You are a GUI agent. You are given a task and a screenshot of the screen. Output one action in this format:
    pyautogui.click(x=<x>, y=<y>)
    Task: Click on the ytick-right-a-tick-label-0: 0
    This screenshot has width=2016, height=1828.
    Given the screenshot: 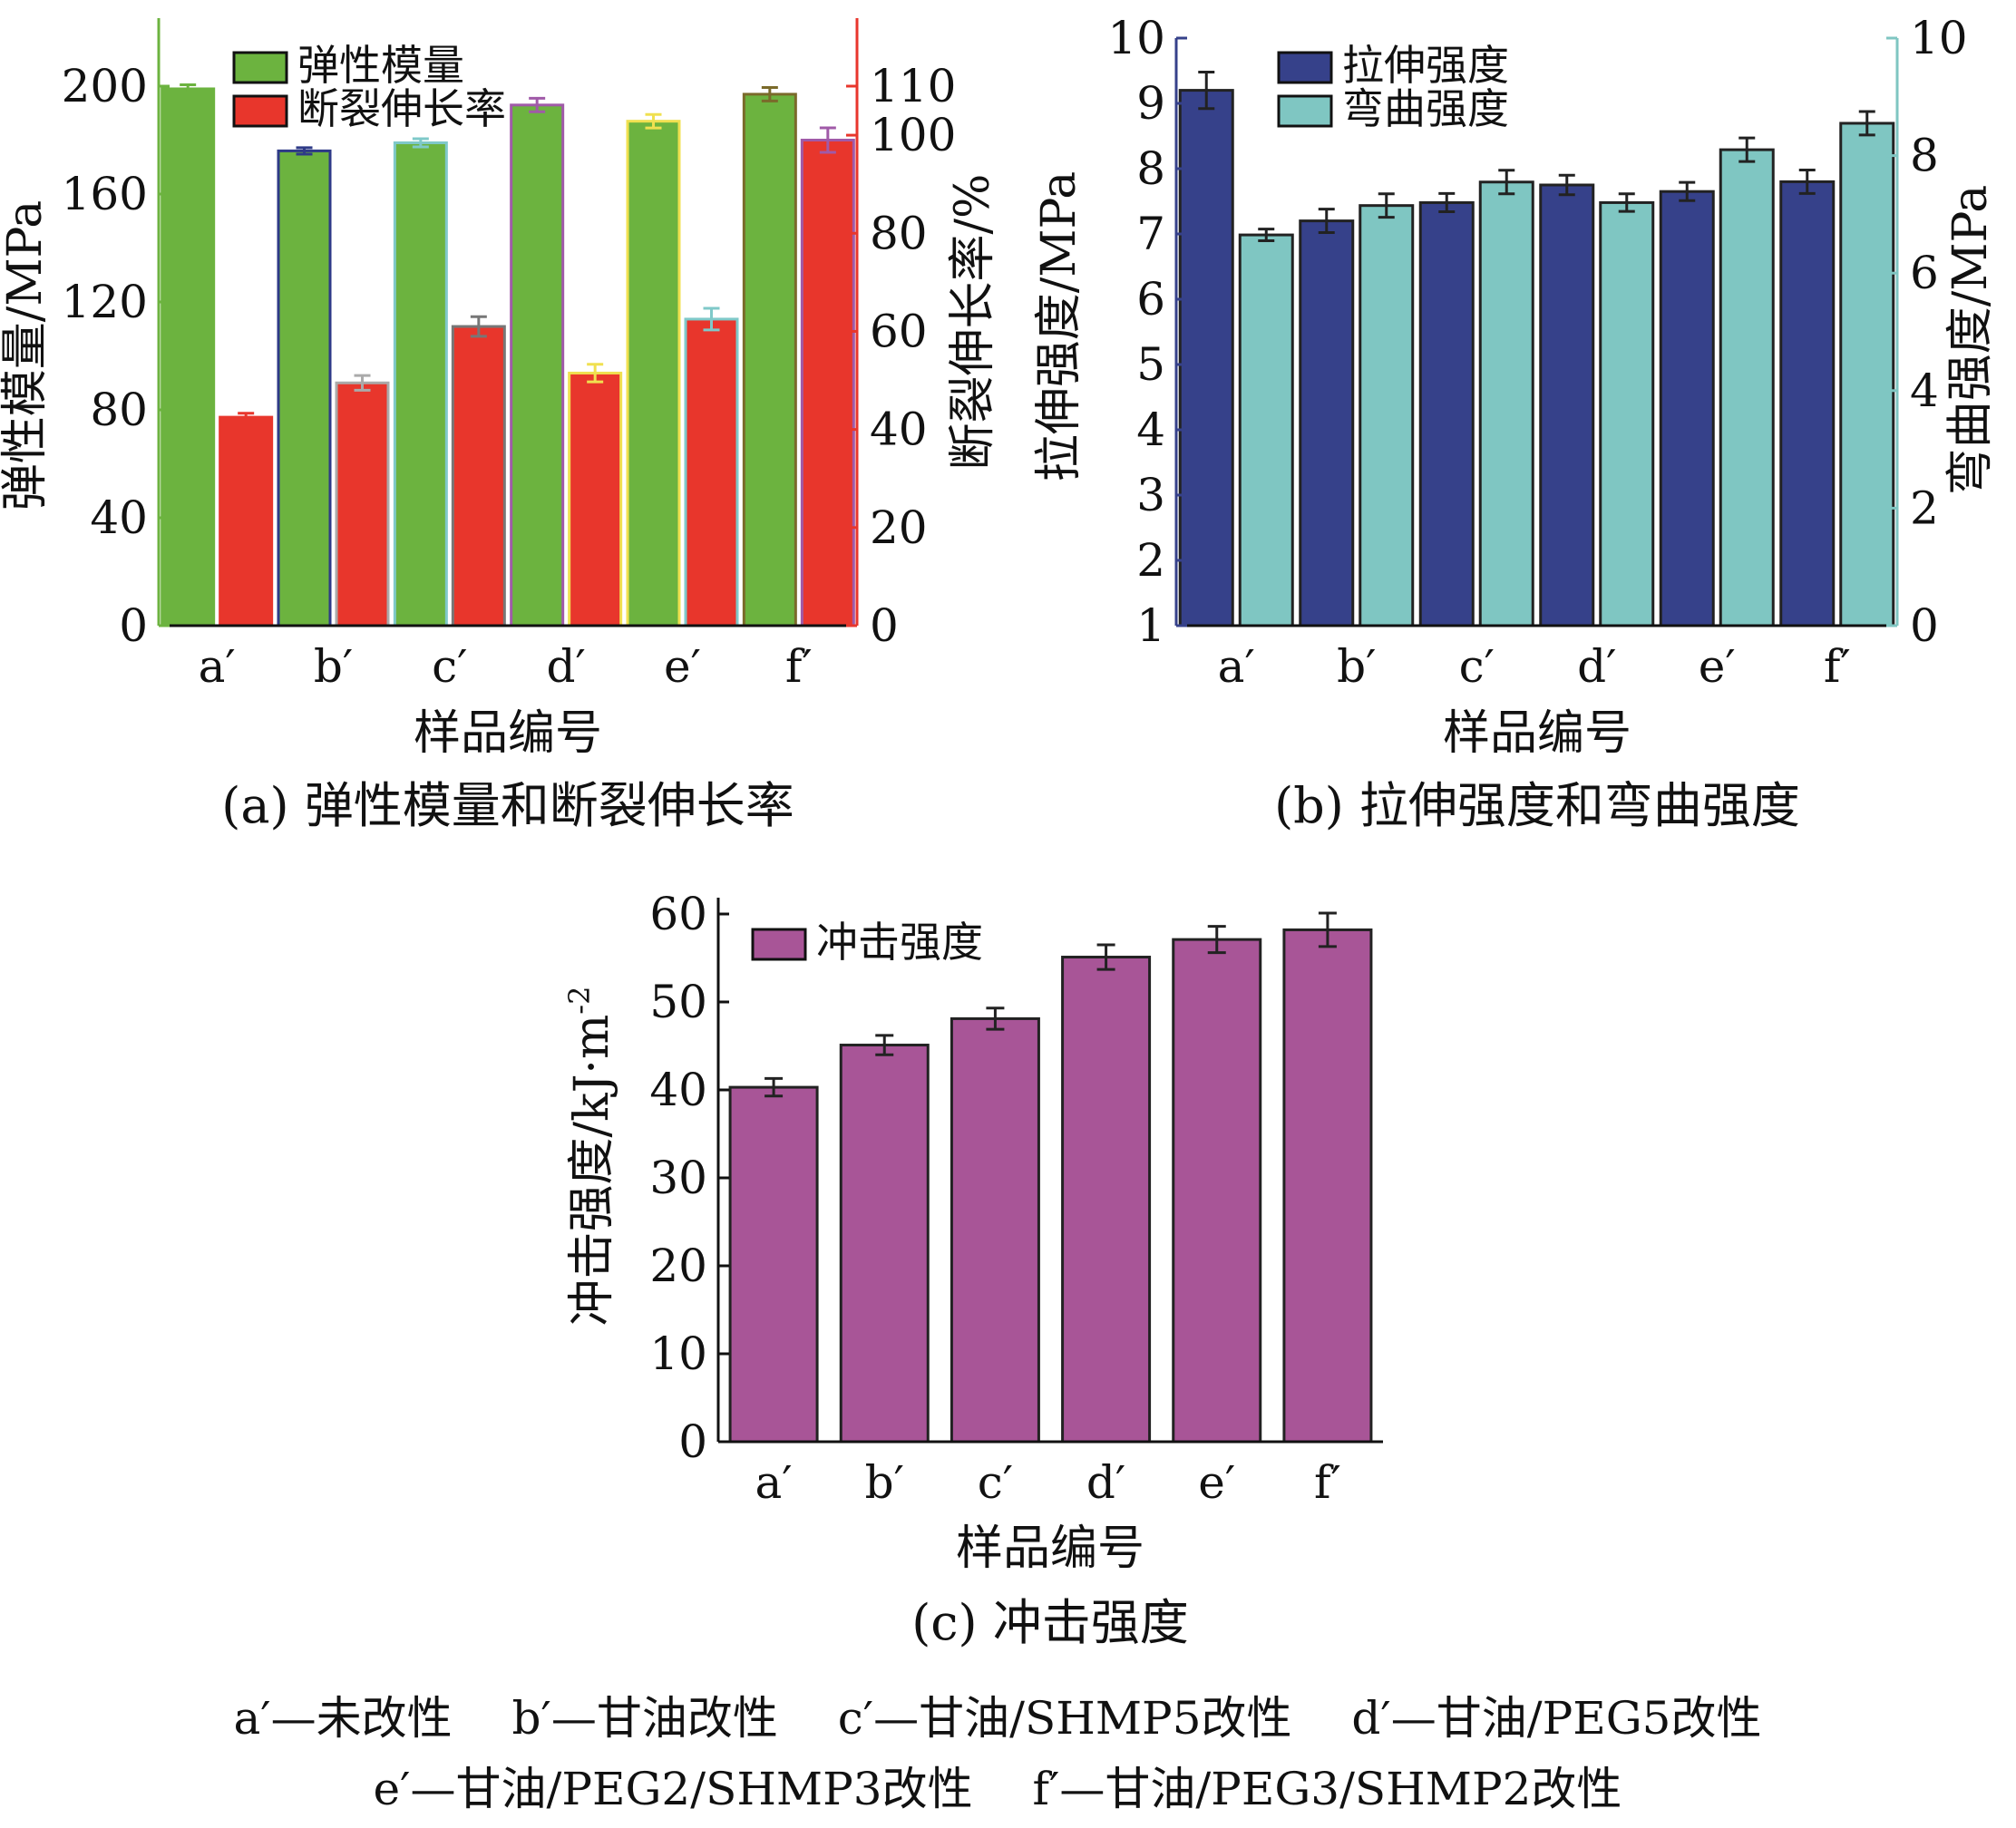 What is the action you would take?
    pyautogui.click(x=884, y=625)
    